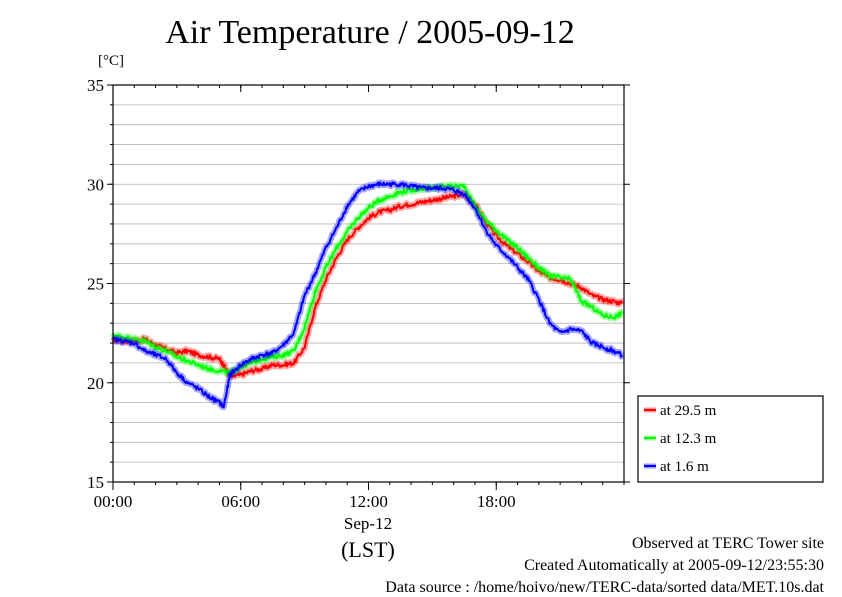  I want to click on legend-label: at 29.5 m, so click(688, 411).